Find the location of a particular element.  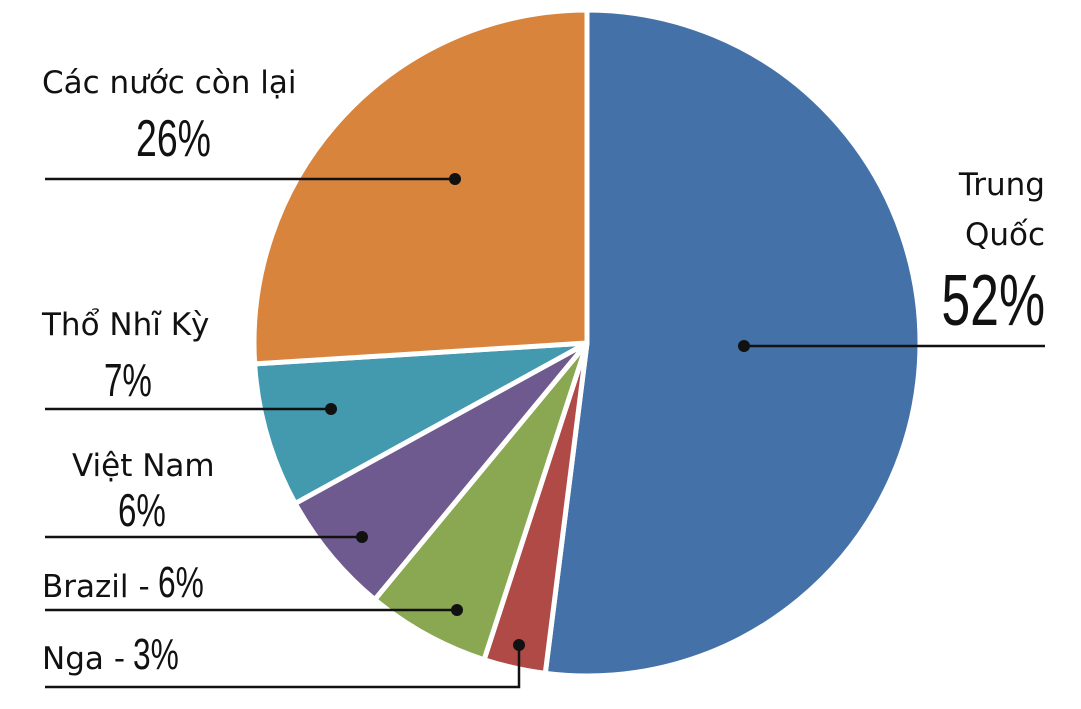

value-label: 7% is located at coordinates (128, 380).